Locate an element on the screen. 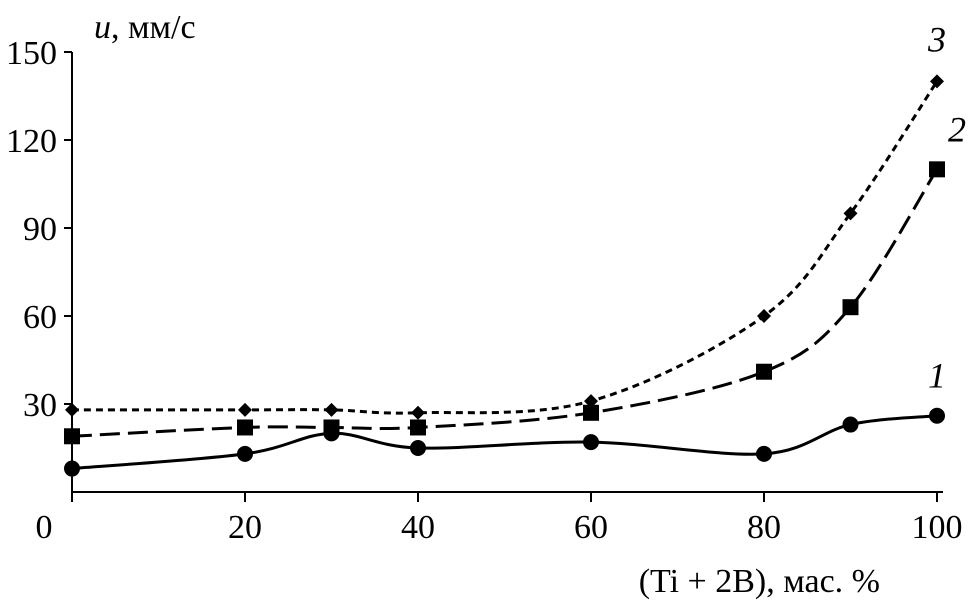 The width and height of the screenshot is (977, 608). y-axis-unit: , мм/с is located at coordinates (153, 27).